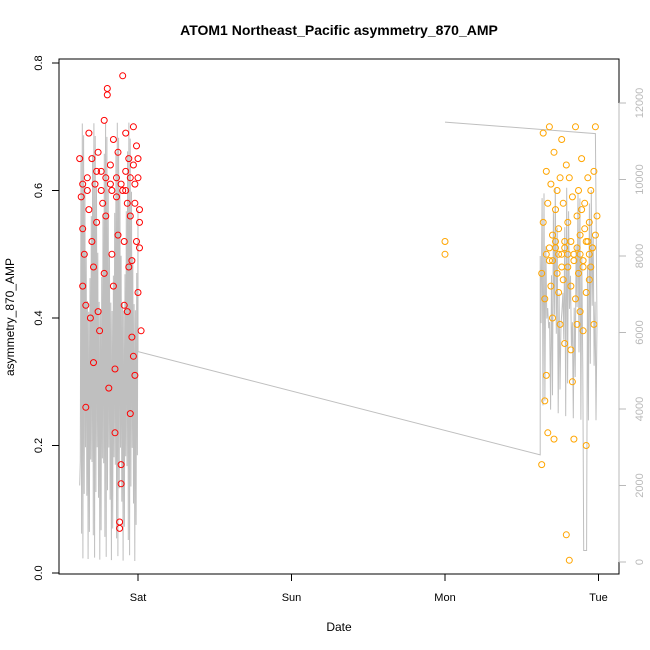  Describe the element at coordinates (640, 103) in the screenshot. I see `y2-tick-label: 12000` at that location.